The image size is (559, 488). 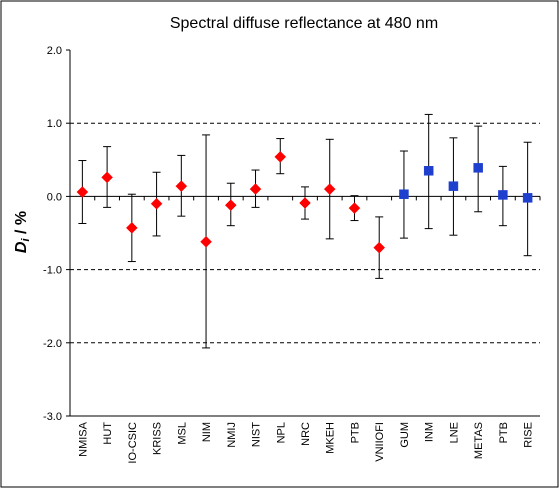 I want to click on x-category-label: NMIJ, so click(x=232, y=435).